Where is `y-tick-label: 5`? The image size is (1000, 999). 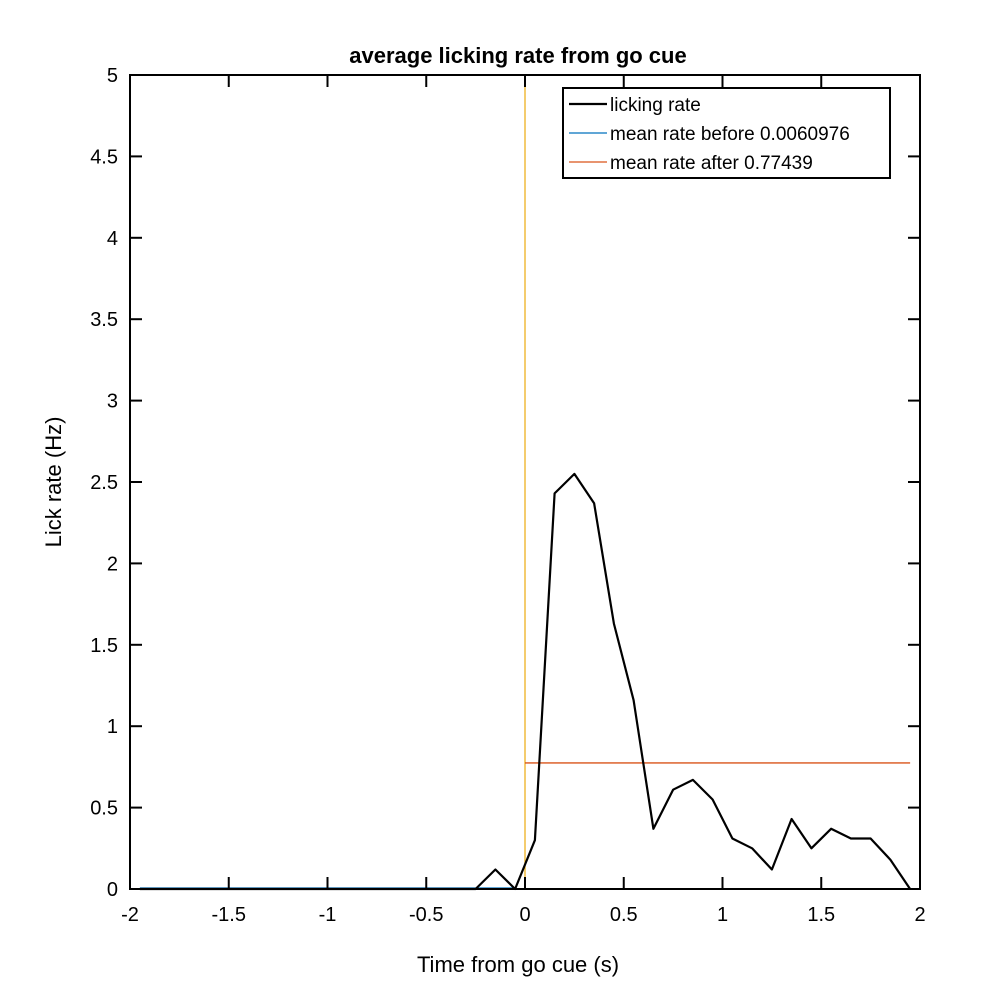 y-tick-label: 5 is located at coordinates (112, 76).